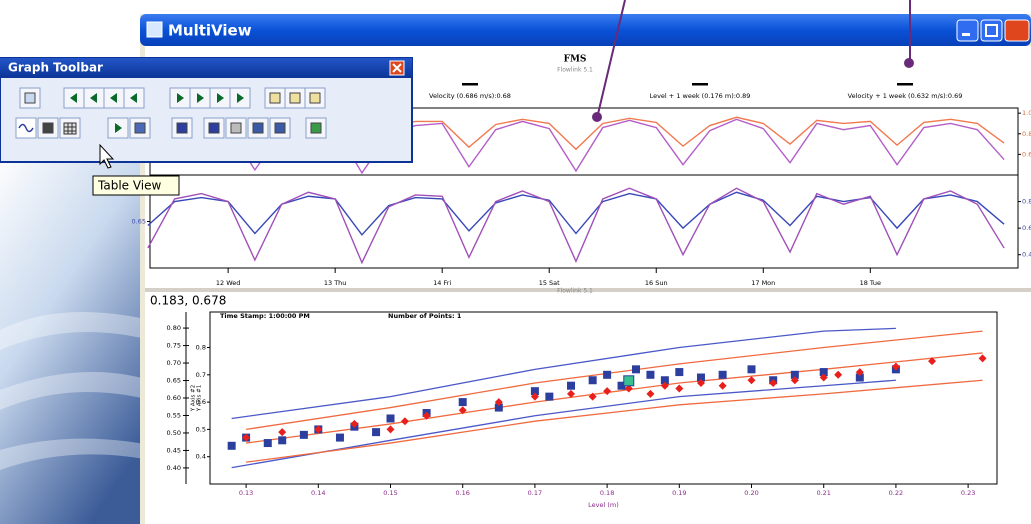  What do you see at coordinates (154, 29) in the screenshot?
I see `app-icon` at bounding box center [154, 29].